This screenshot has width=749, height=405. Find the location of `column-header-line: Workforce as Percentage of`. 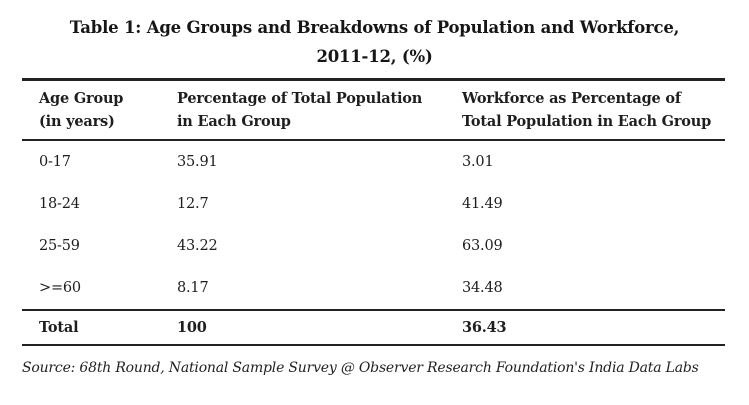

column-header-line: Workforce as Percentage of is located at coordinates (571, 98).